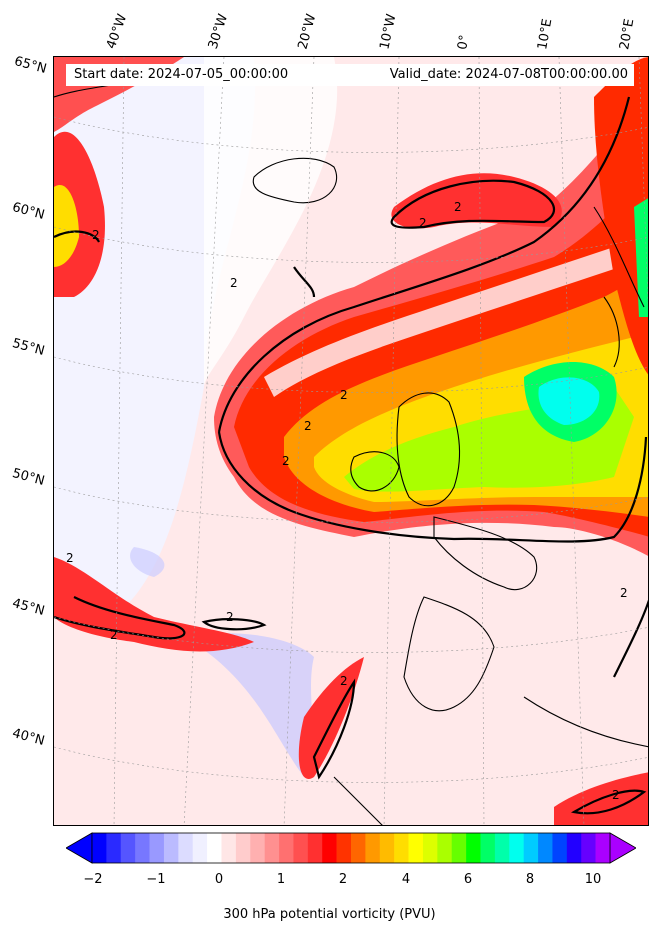  I want to click on lon-label-10e: 10°E, so click(545, 34).